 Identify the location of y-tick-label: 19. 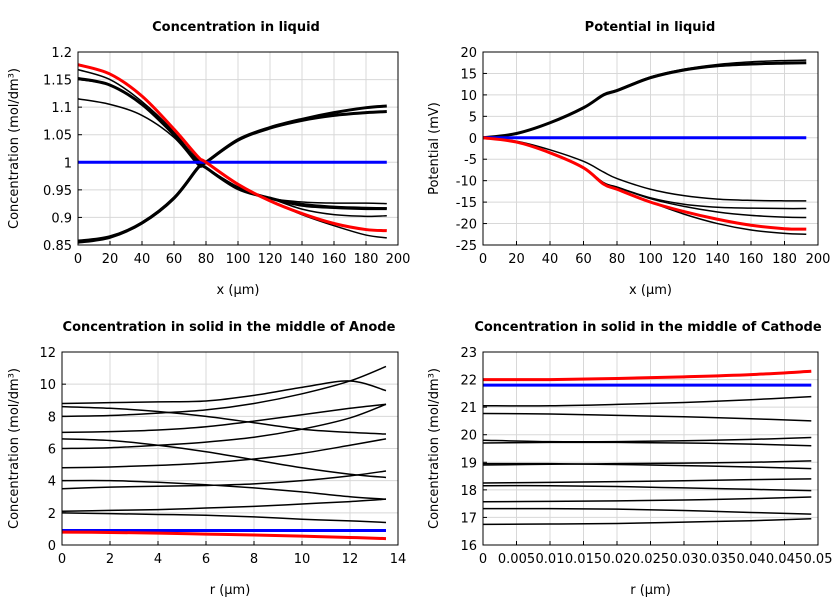
(468, 463).